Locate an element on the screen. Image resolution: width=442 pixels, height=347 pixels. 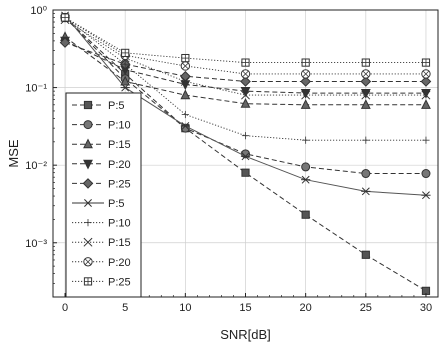
y-tick-label: 10⁻³ is located at coordinates (36, 244).